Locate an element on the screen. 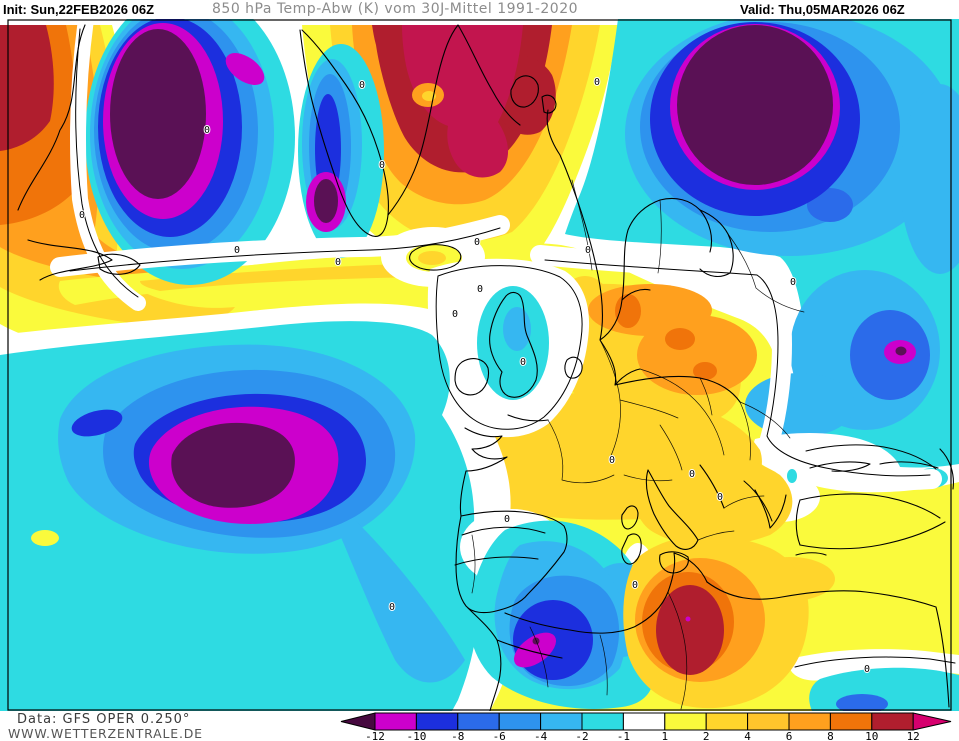  colorbar-tick-label: 8 is located at coordinates (830, 735).